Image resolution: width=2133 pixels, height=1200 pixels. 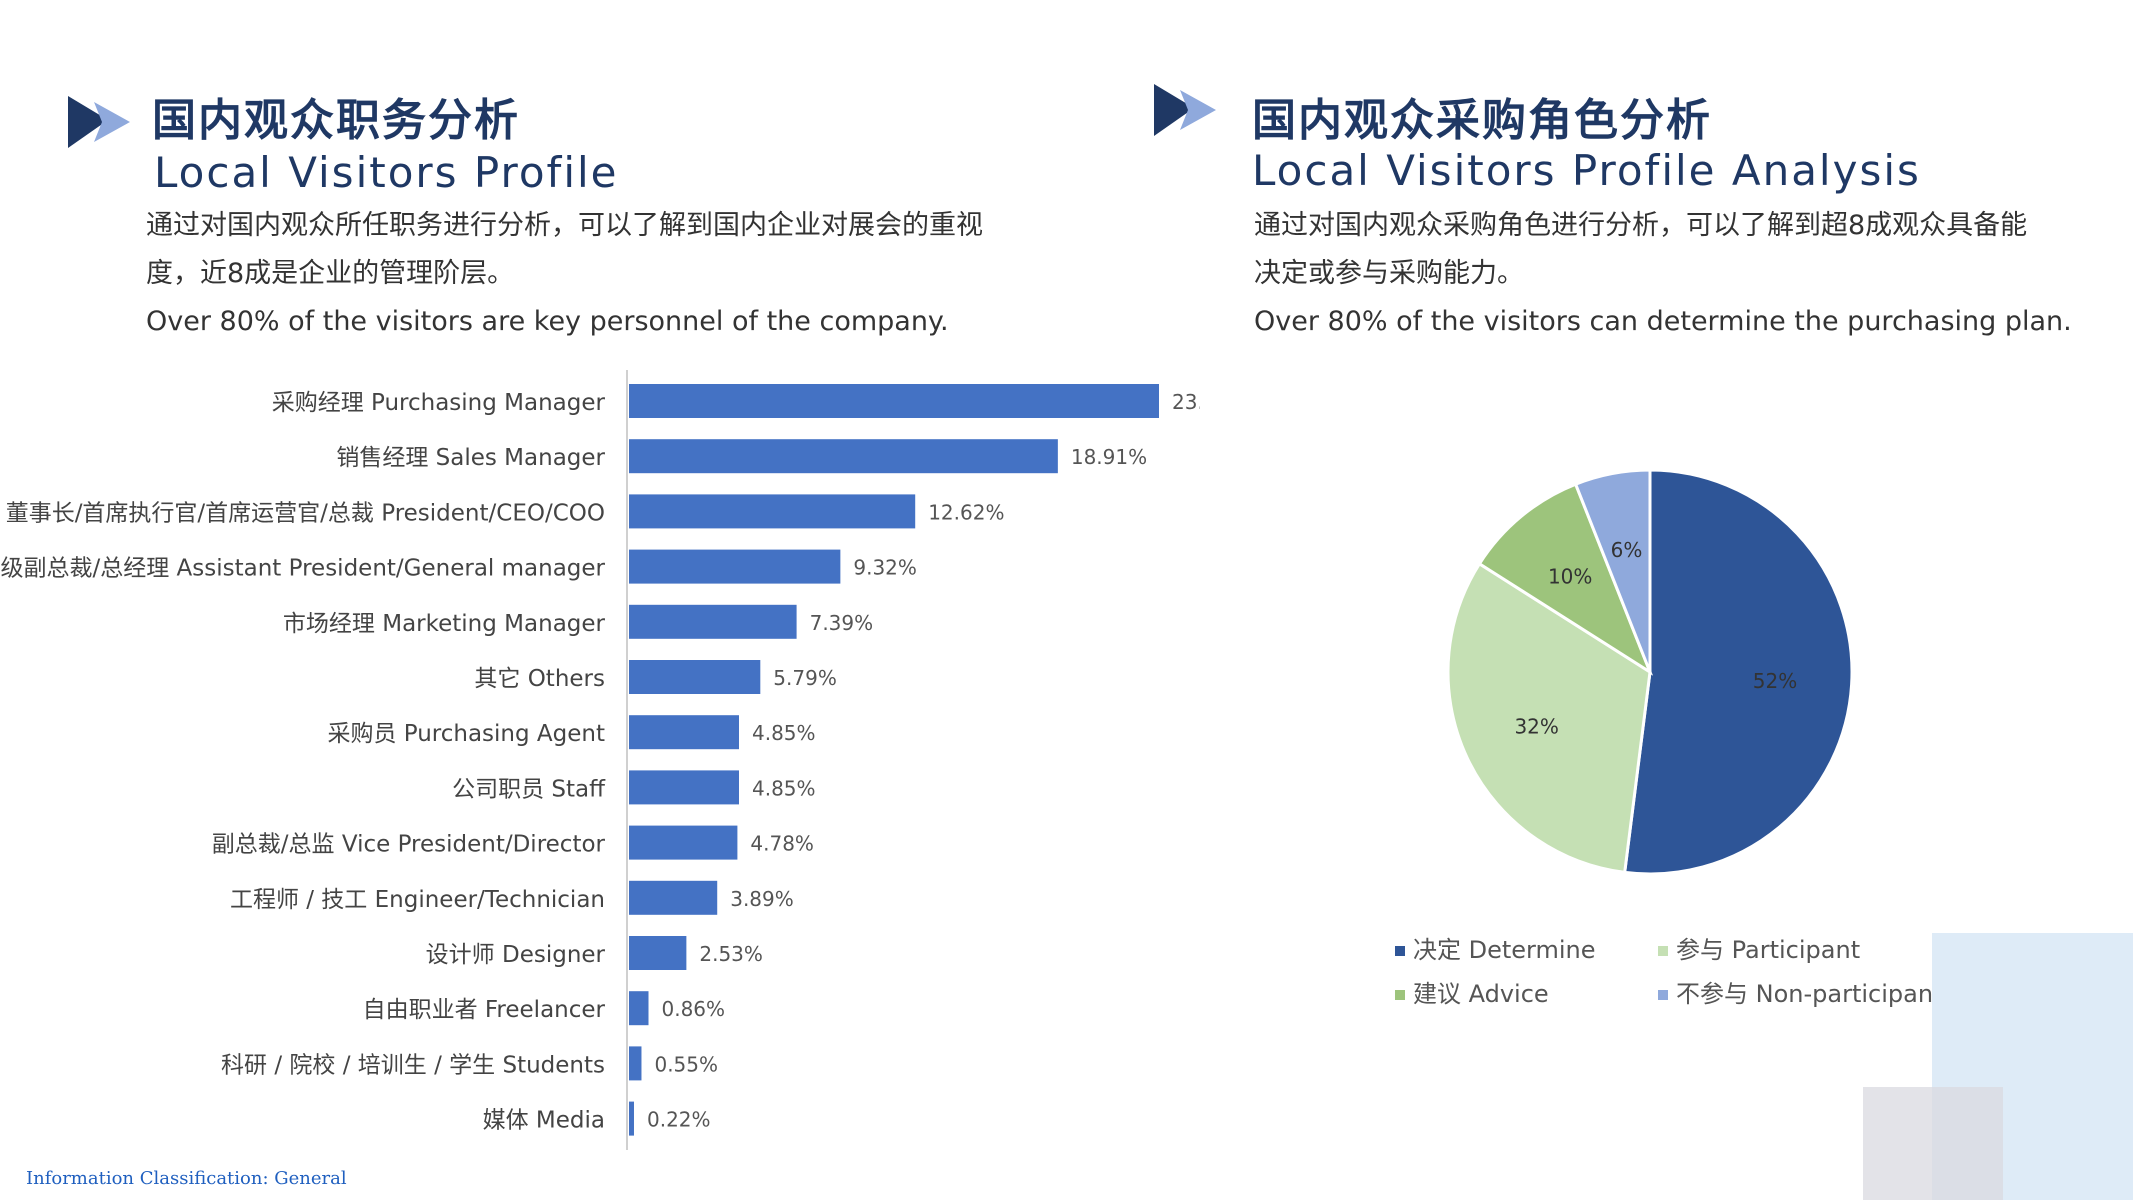 What do you see at coordinates (564, 225) in the screenshot?
I see `left-desc-cn-line1: 通过对国内观众所任职务进行分析，可以了解到国内企业对展会的重视` at bounding box center [564, 225].